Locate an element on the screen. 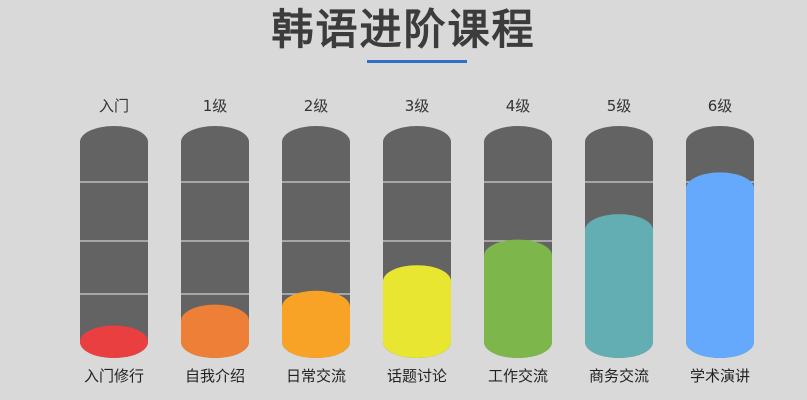 Image resolution: width=807 pixels, height=400 pixels. course-label: 工作交流 is located at coordinates (517, 376).